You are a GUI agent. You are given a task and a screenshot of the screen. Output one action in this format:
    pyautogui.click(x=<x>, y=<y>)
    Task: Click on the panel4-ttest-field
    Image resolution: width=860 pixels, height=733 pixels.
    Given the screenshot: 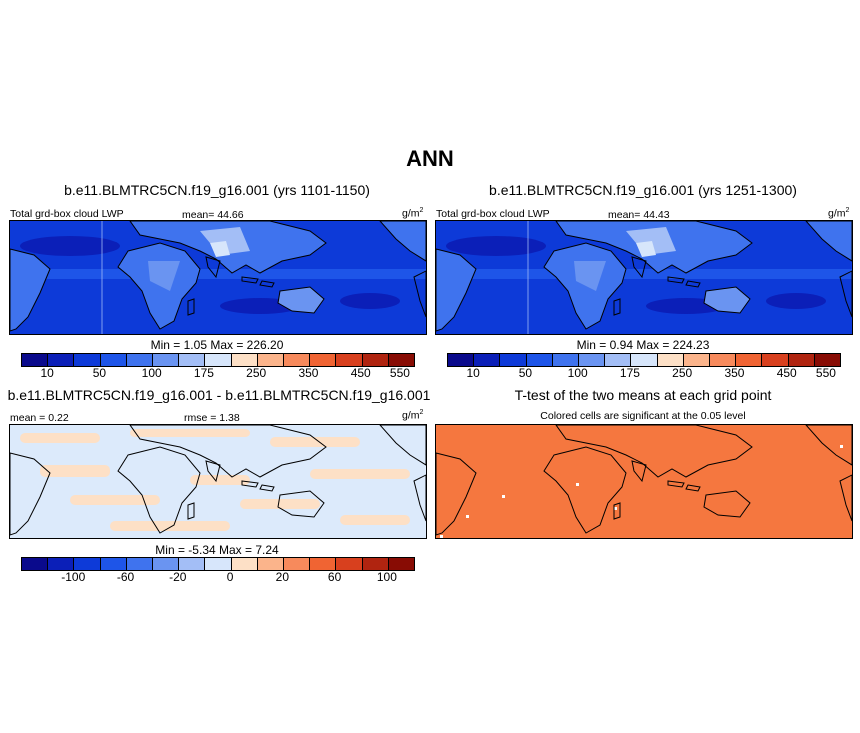 What is the action you would take?
    pyautogui.click(x=644, y=481)
    